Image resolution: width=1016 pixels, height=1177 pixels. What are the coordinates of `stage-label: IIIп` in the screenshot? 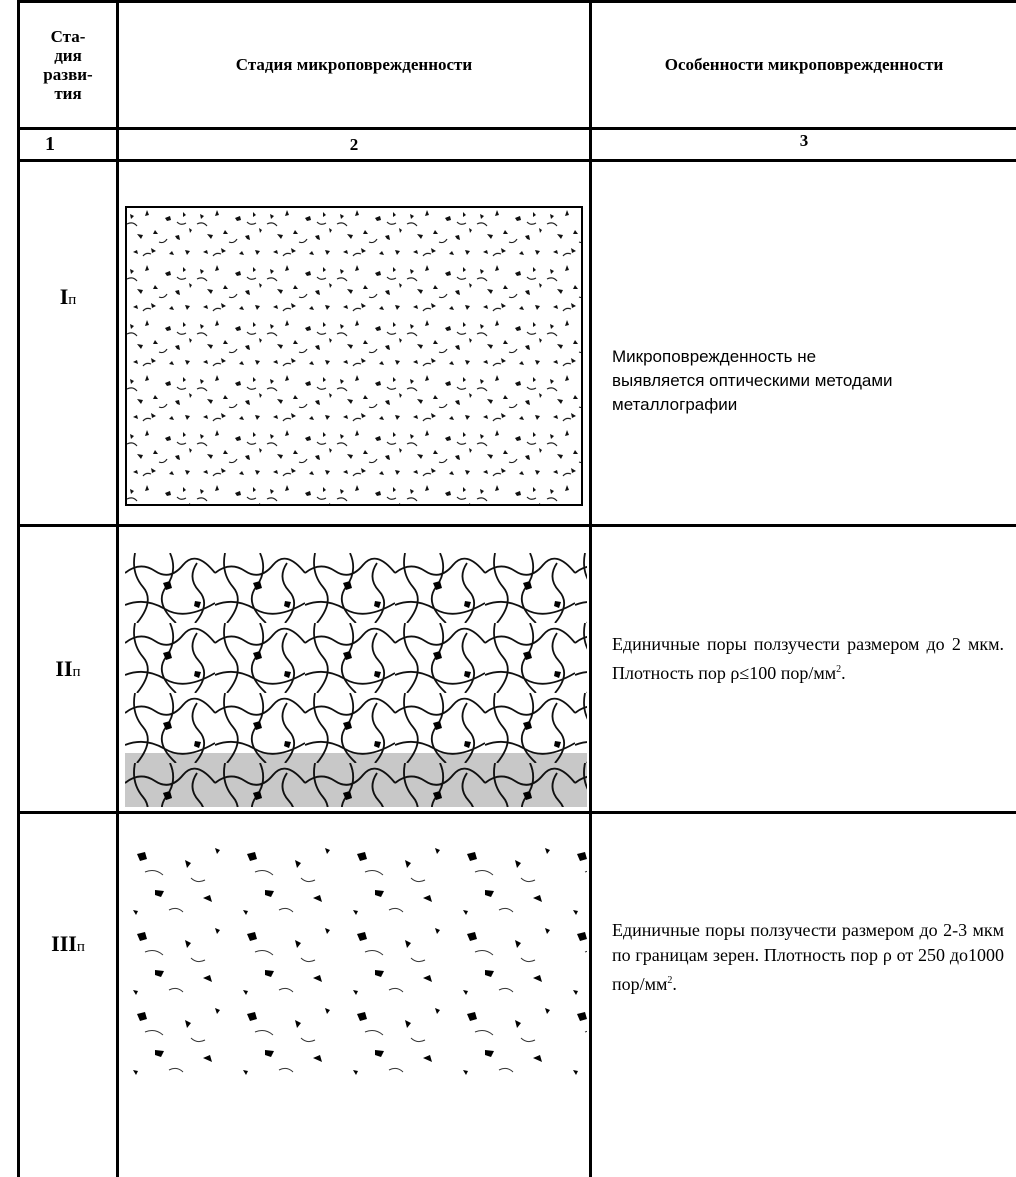 It's located at (68, 944).